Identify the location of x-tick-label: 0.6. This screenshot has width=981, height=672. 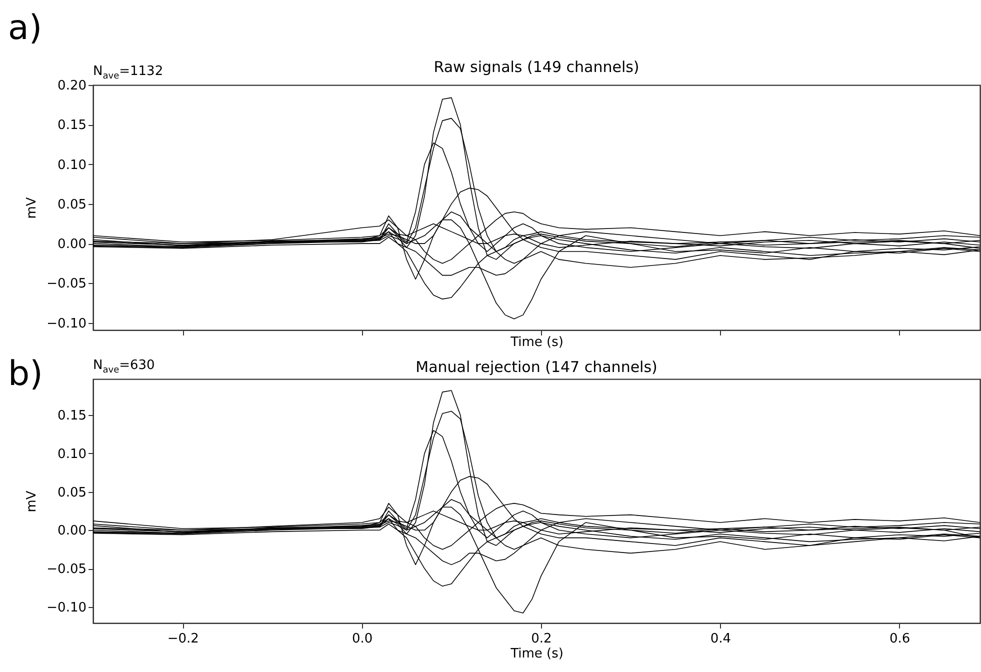
(900, 639).